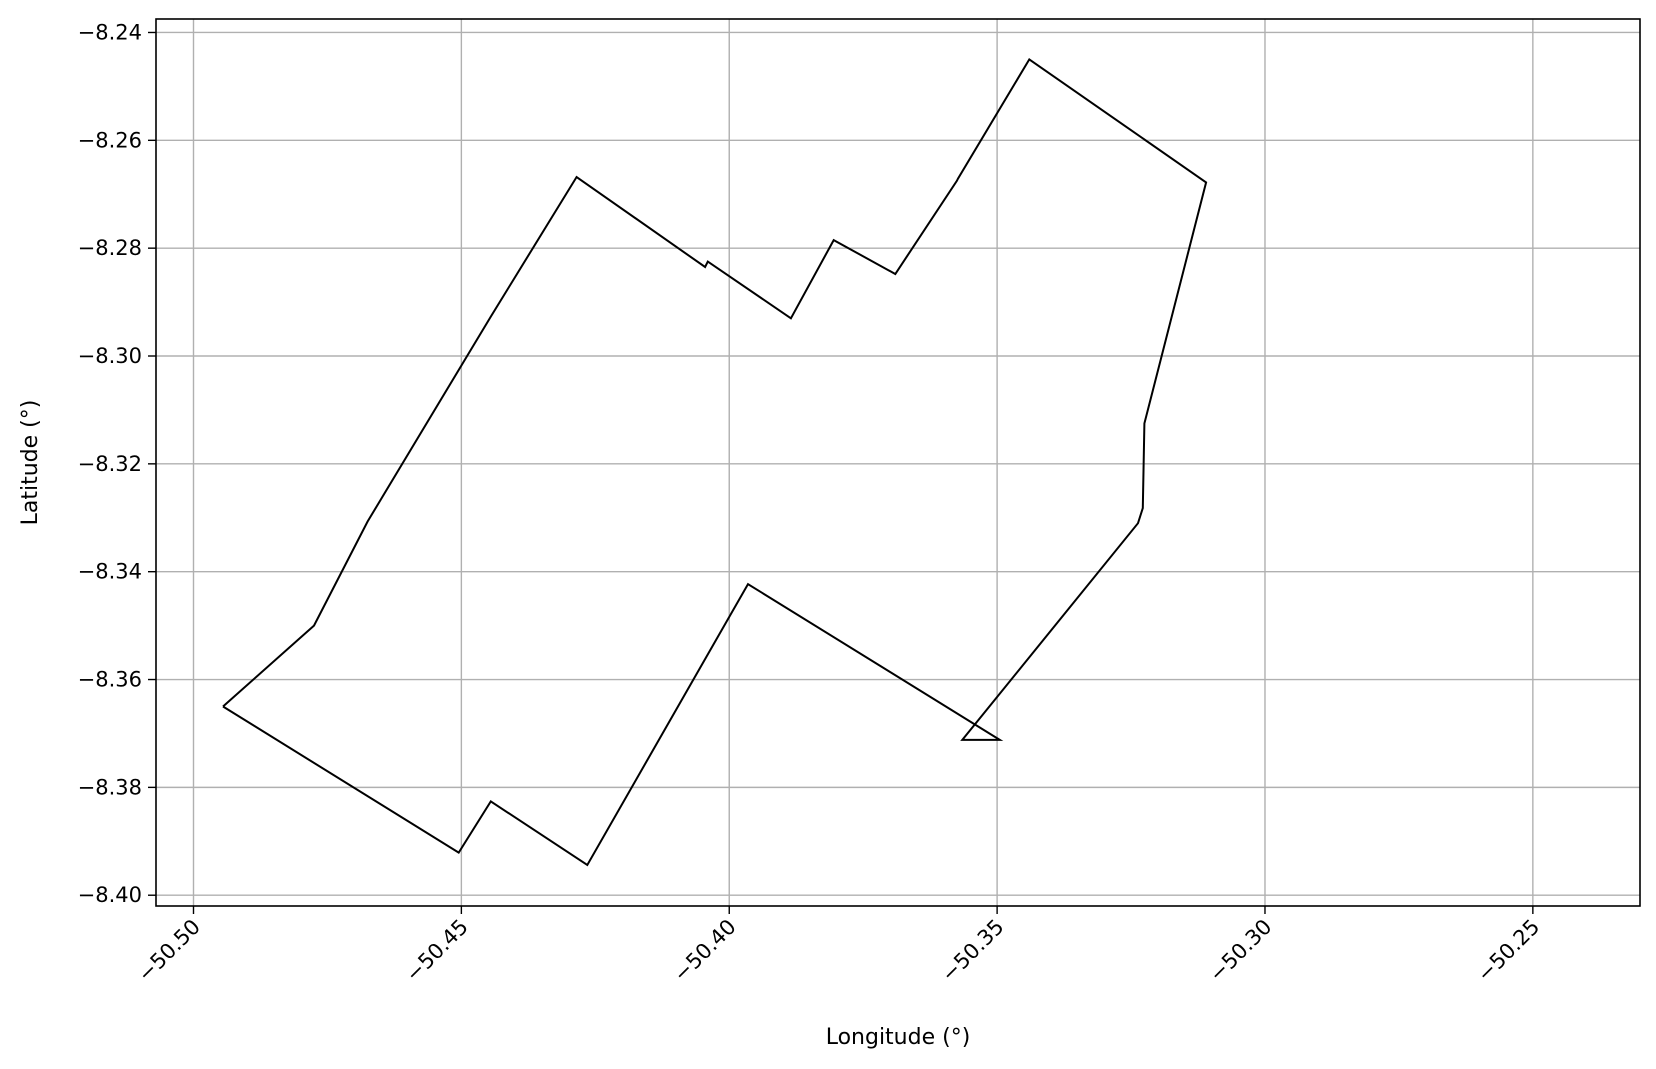 The height and width of the screenshot is (1069, 1656). What do you see at coordinates (110, 140) in the screenshot?
I see `y-tick-label: −8.26` at bounding box center [110, 140].